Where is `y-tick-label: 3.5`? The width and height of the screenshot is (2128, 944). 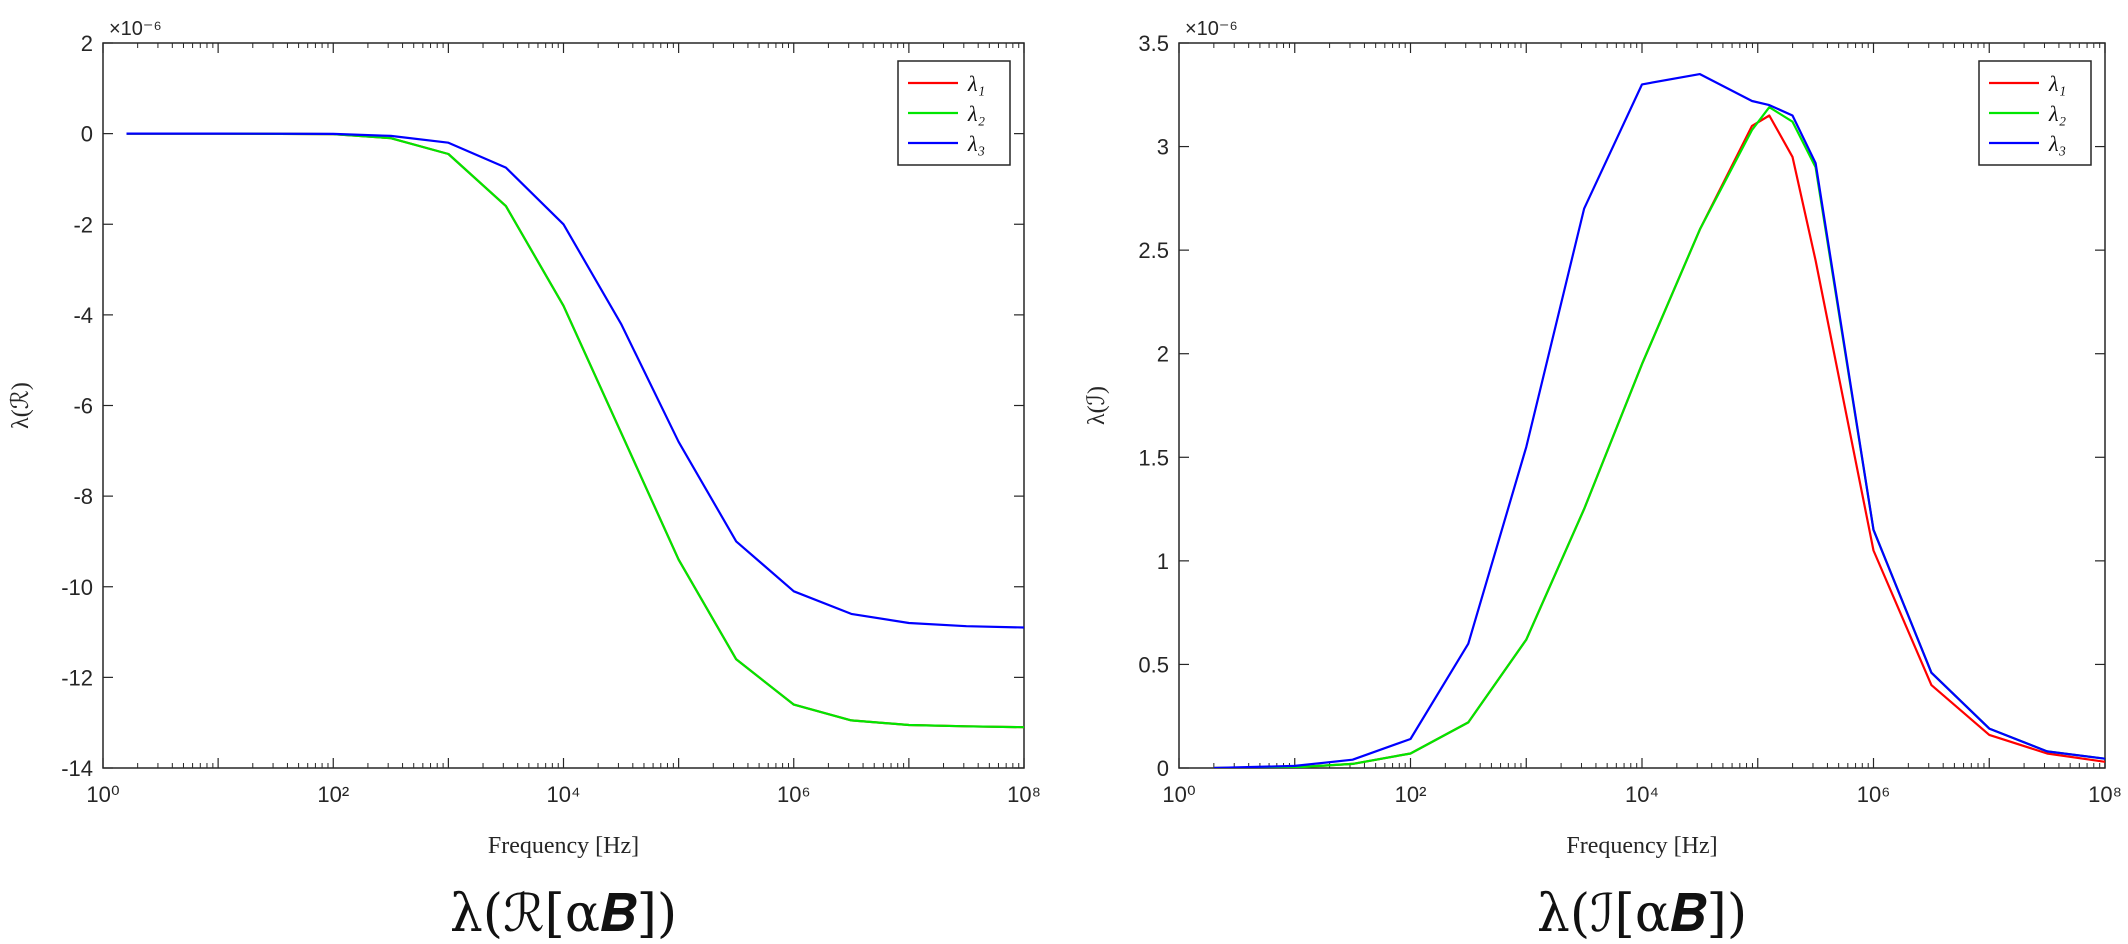 y-tick-label: 3.5 is located at coordinates (1153, 43).